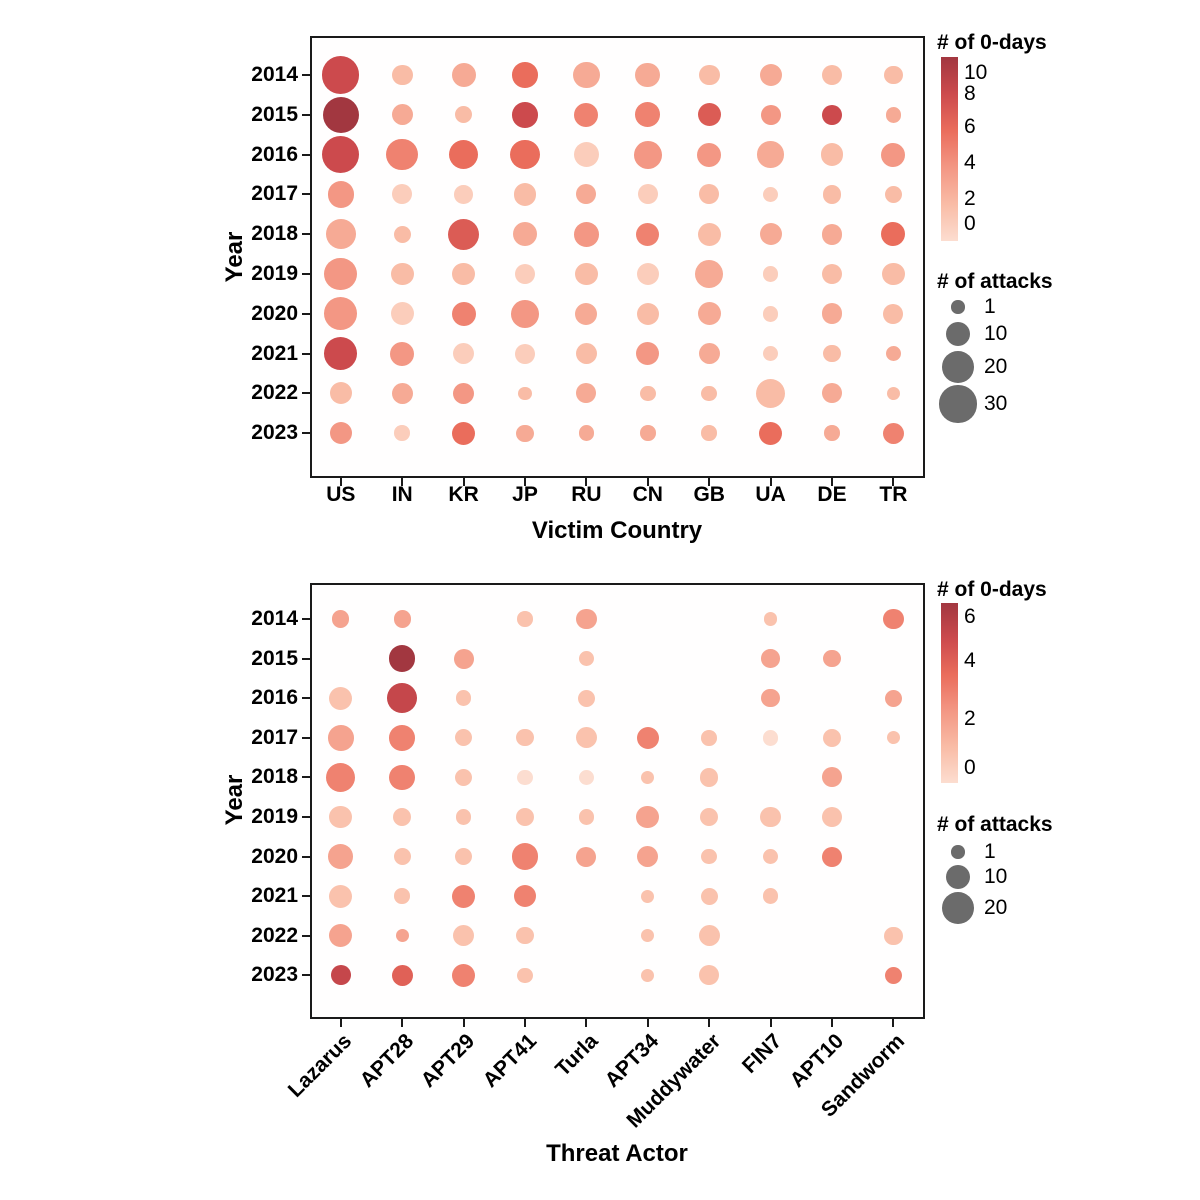 The height and width of the screenshot is (1200, 1200). I want to click on x-tick-label-GB: GB, so click(709, 494).